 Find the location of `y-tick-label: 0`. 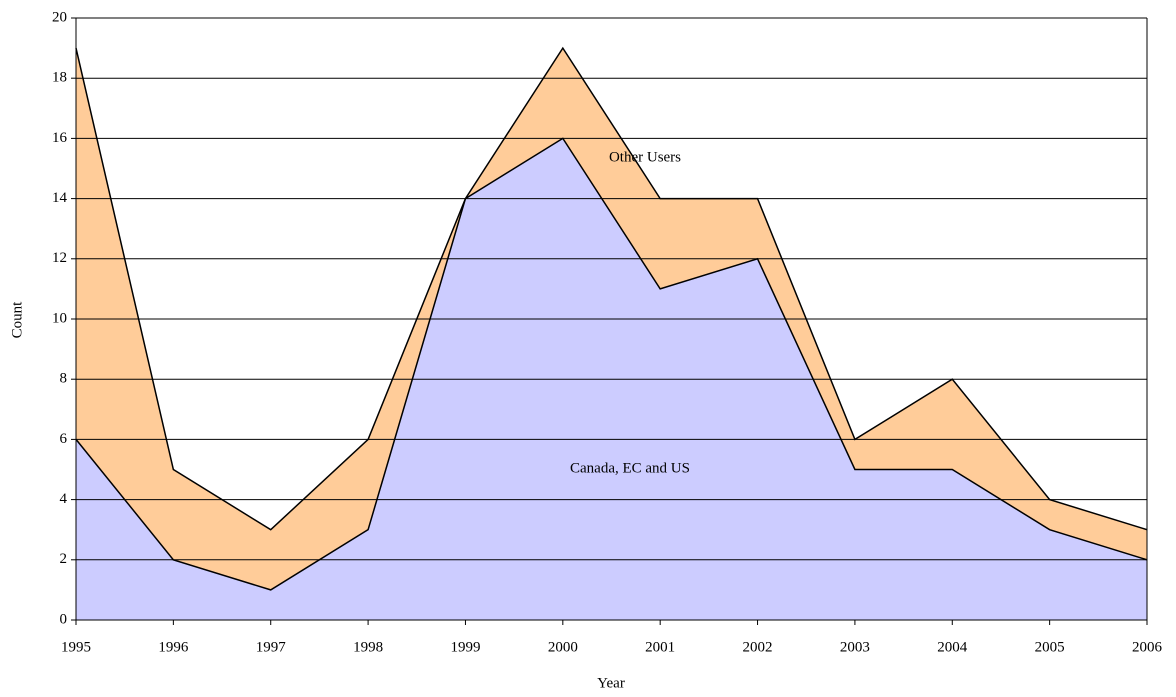

y-tick-label: 0 is located at coordinates (64, 619).